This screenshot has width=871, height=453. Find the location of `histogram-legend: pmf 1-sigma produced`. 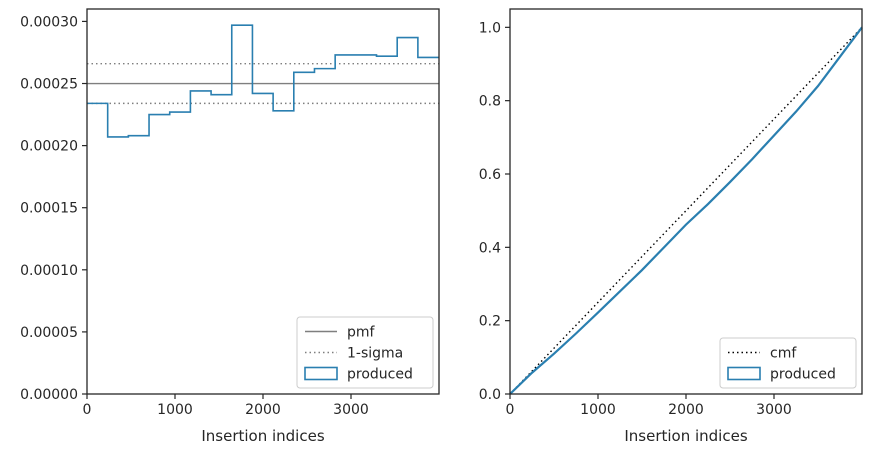

histogram-legend: pmf 1-sigma produced is located at coordinates (365, 352).